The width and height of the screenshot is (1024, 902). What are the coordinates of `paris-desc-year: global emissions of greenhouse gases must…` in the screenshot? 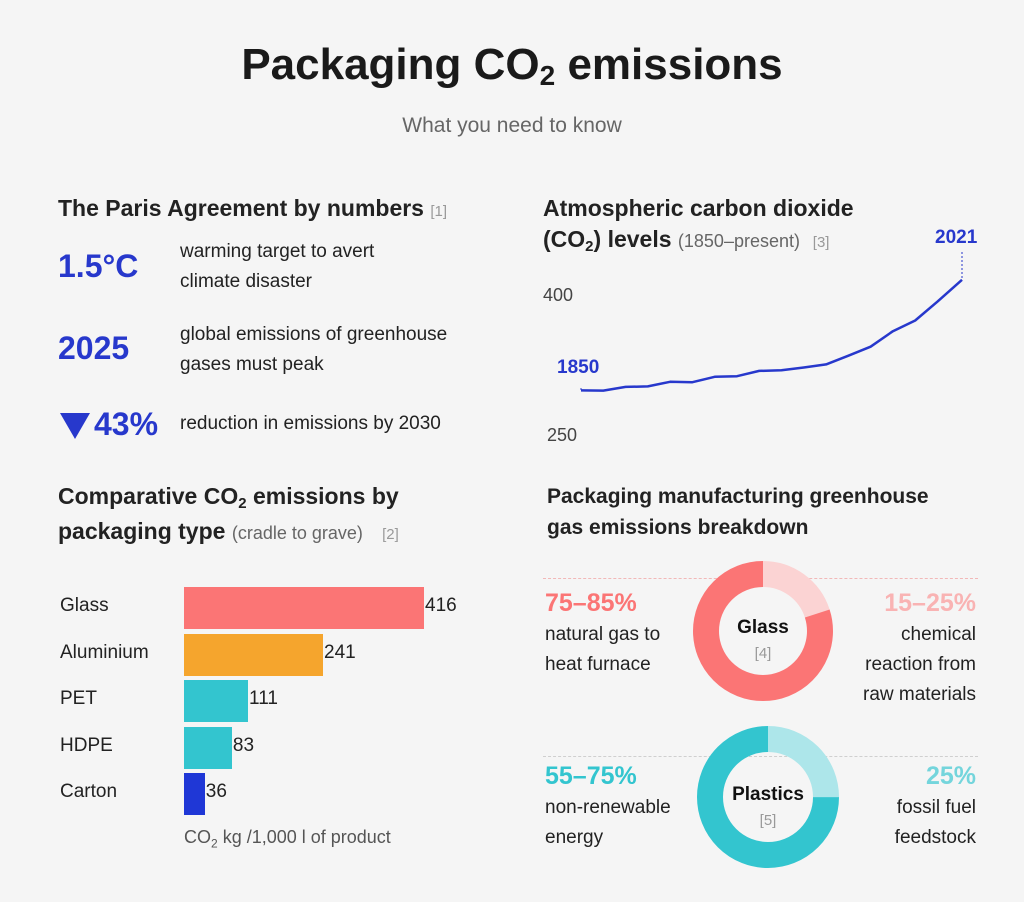 It's located at (314, 349).